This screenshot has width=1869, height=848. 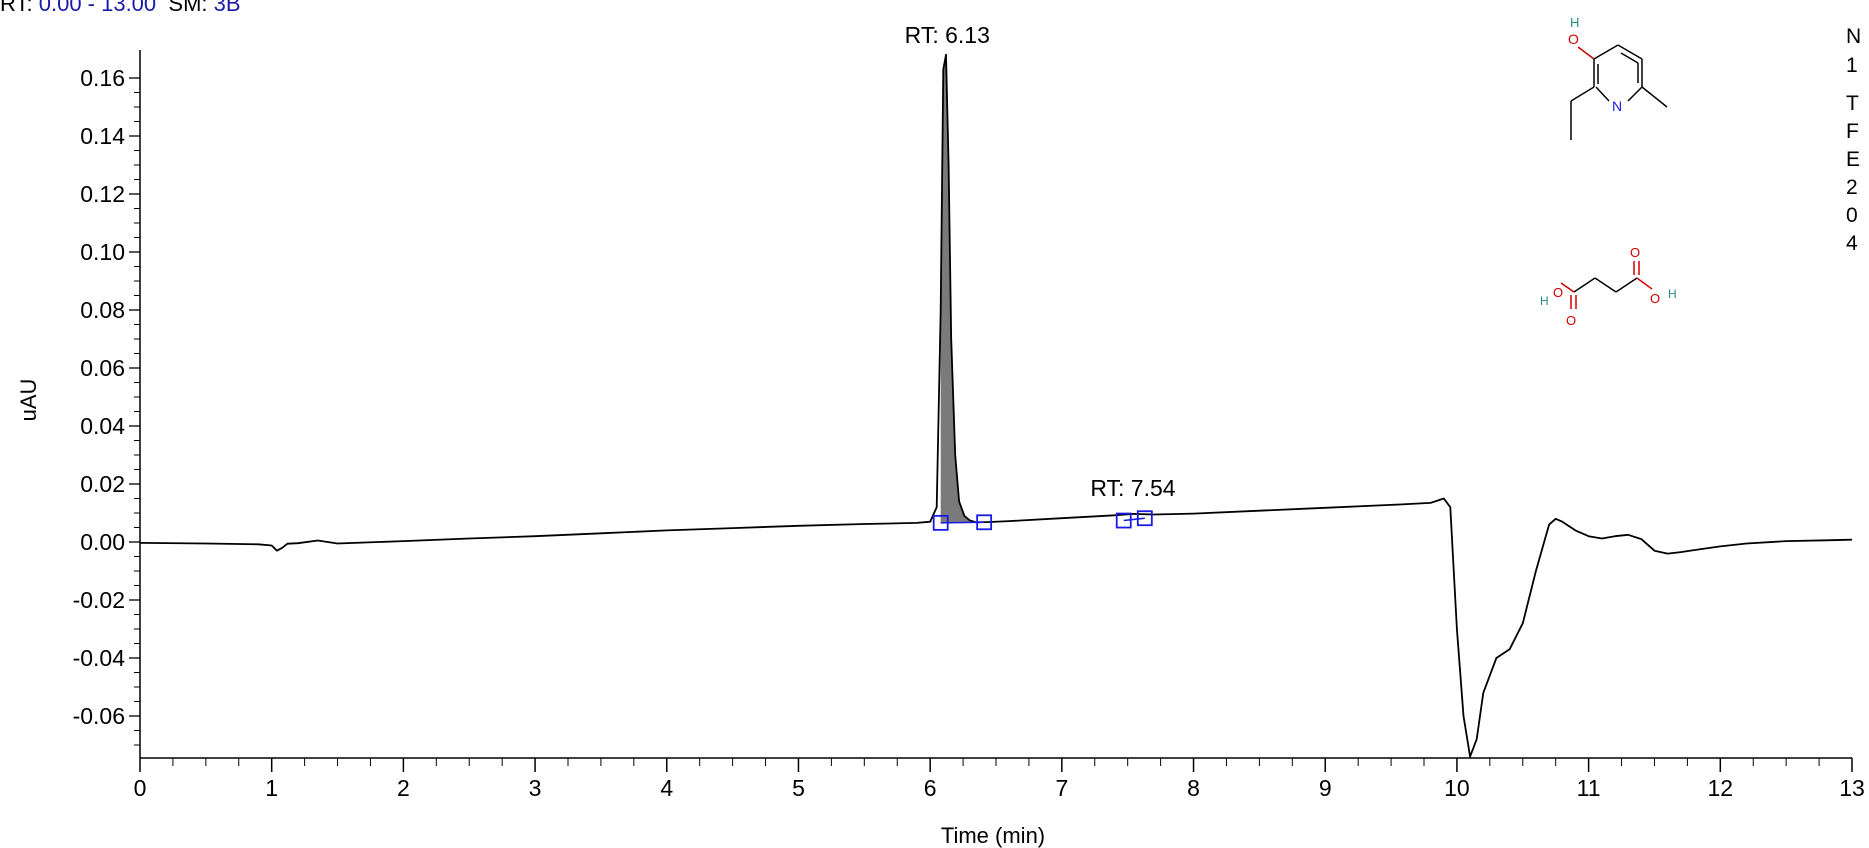 I want to click on side-info-line: E, so click(x=1853, y=159).